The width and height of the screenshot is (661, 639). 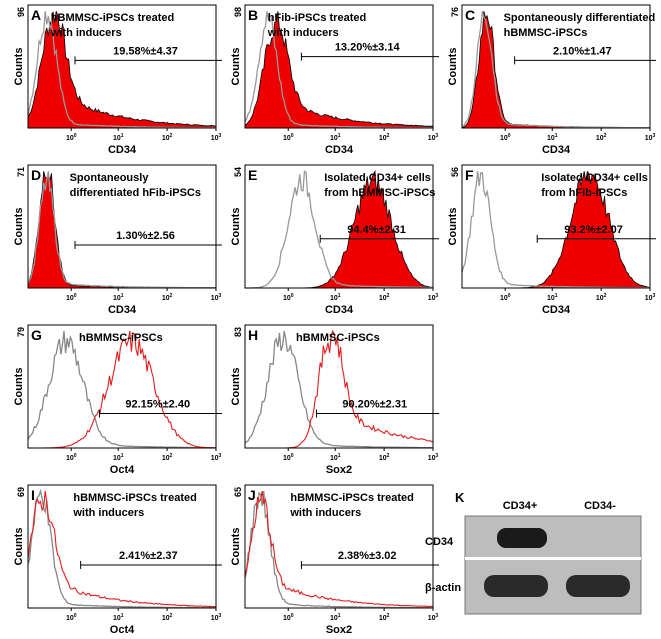 I want to click on gate-percent: 92.15%±2.40, so click(x=157, y=405).